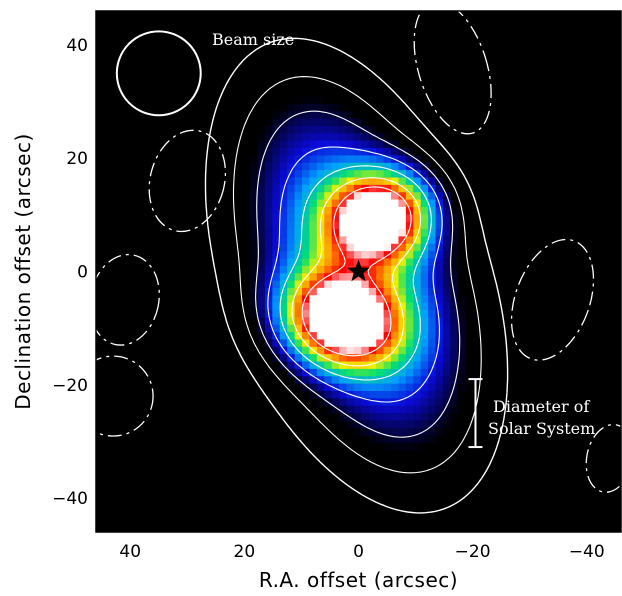  I want to click on y-tick-label-3: −20, so click(70, 386).